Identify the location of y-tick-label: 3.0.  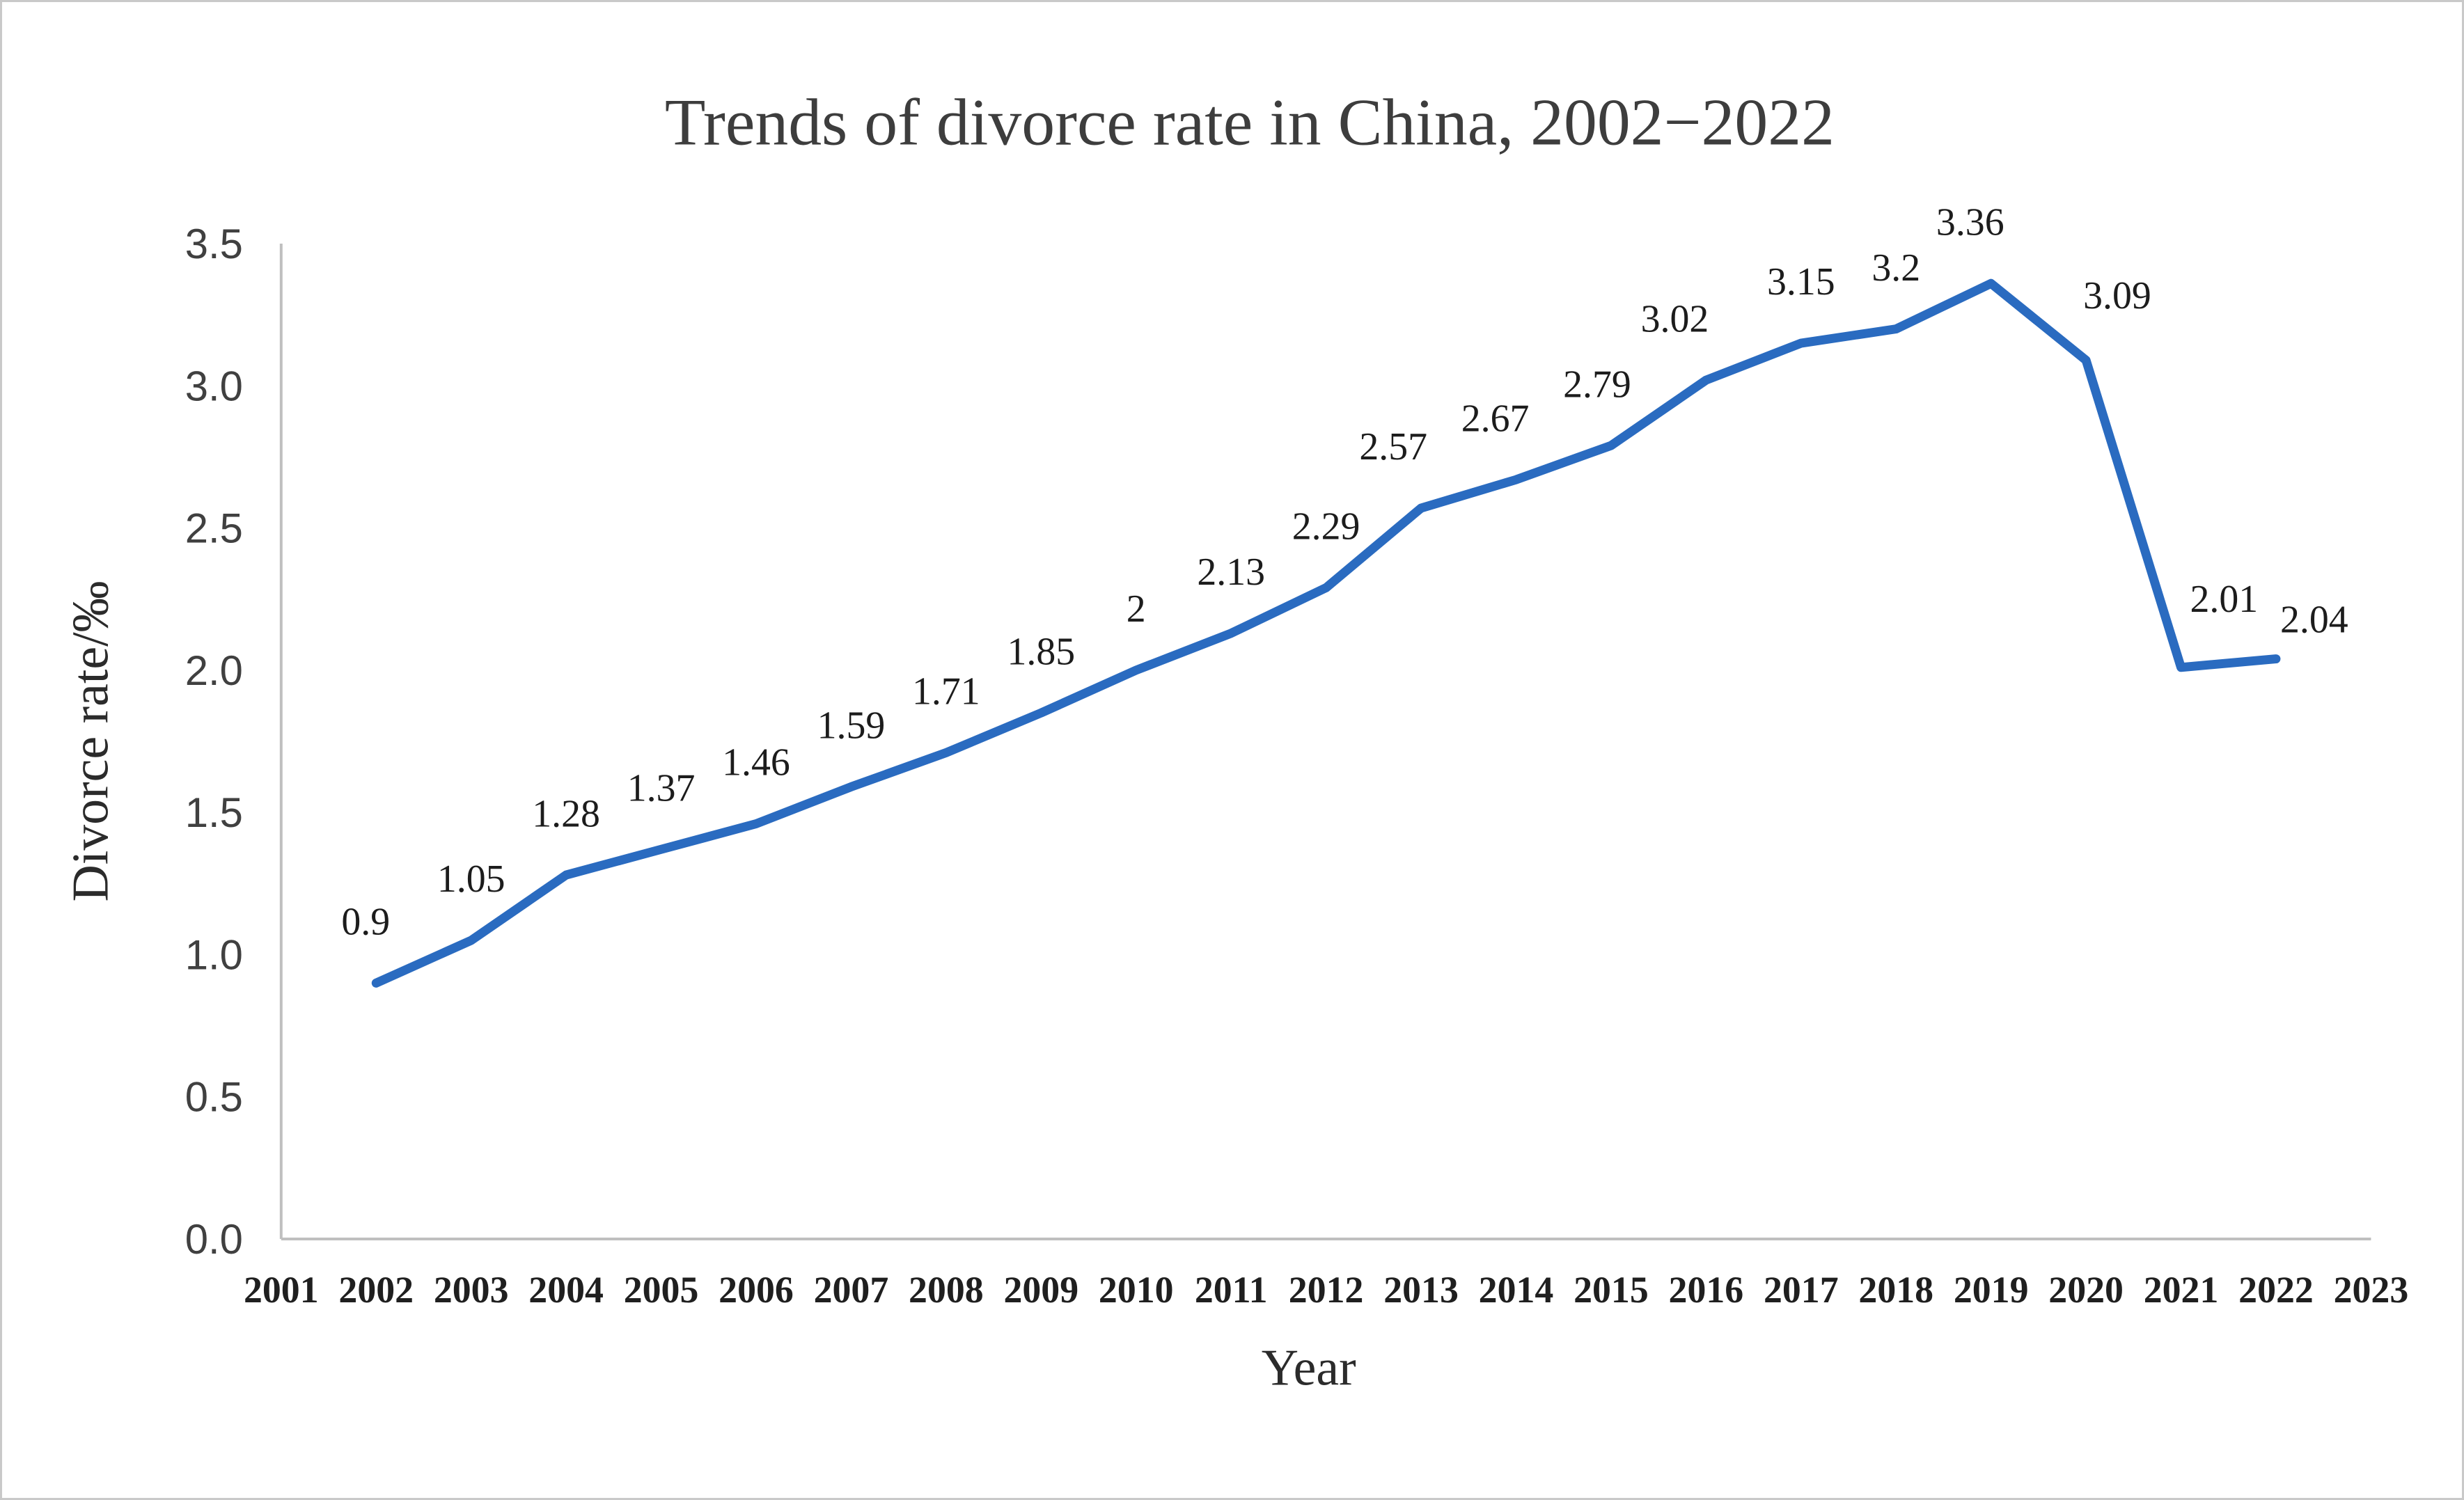
(214, 386).